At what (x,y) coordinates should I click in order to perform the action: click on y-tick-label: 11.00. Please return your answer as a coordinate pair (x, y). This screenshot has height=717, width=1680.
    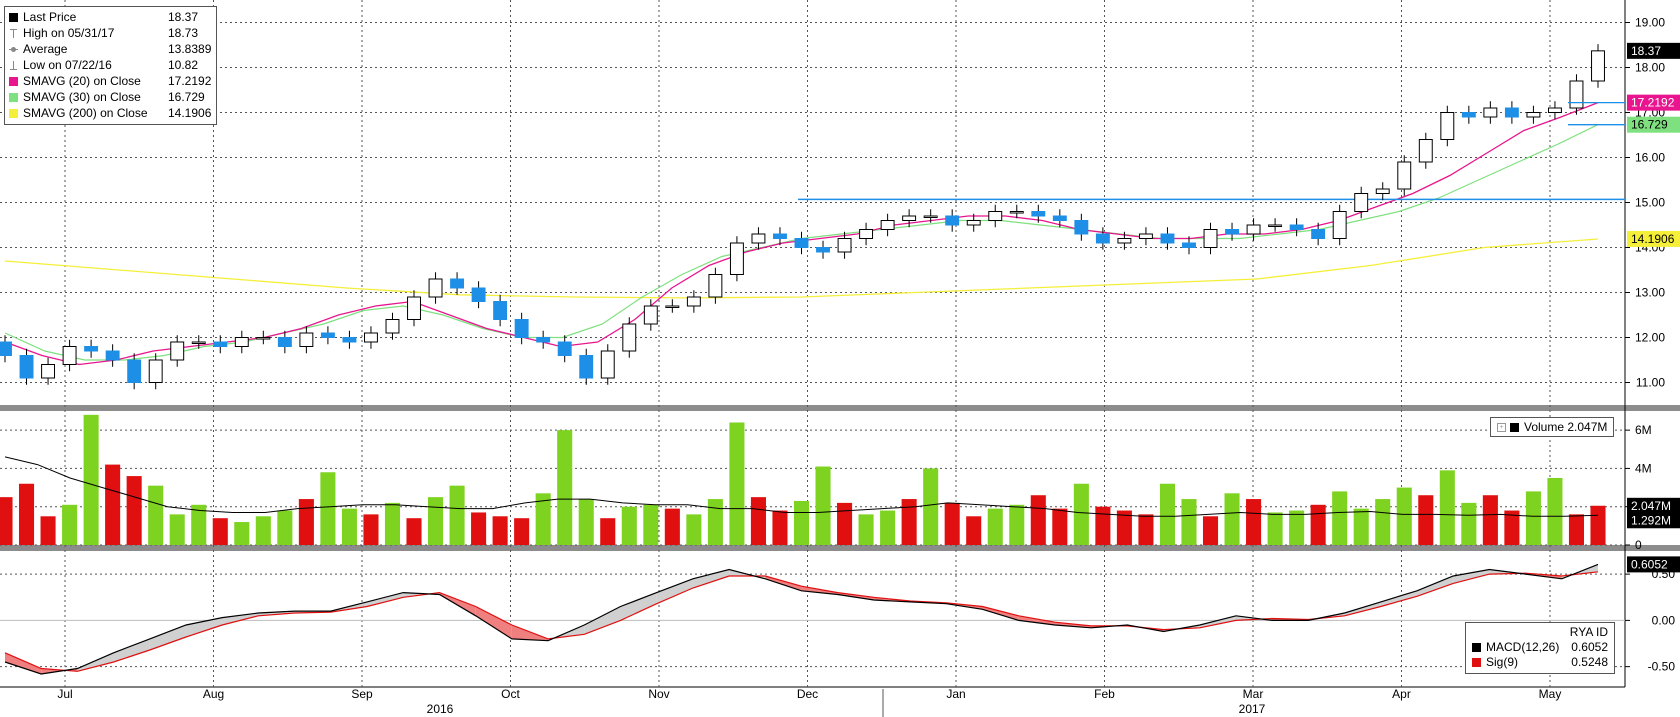
    Looking at the image, I should click on (1650, 383).